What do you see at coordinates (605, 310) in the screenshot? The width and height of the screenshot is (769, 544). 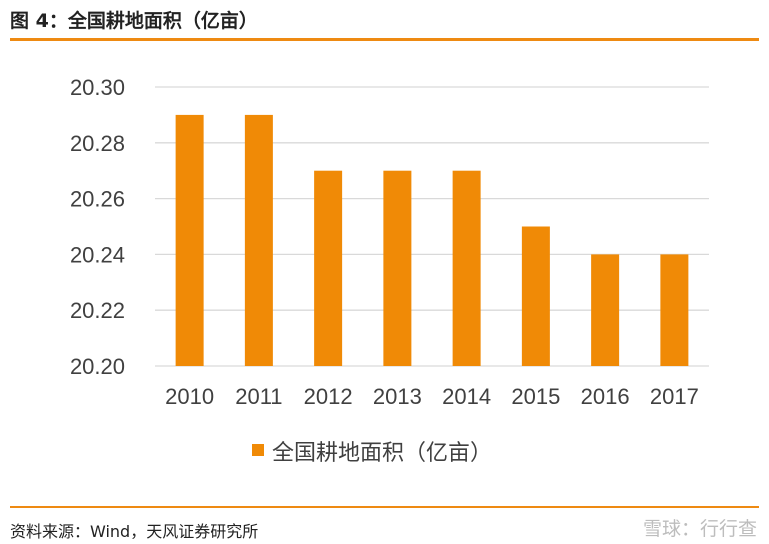 I see `bar-2016` at bounding box center [605, 310].